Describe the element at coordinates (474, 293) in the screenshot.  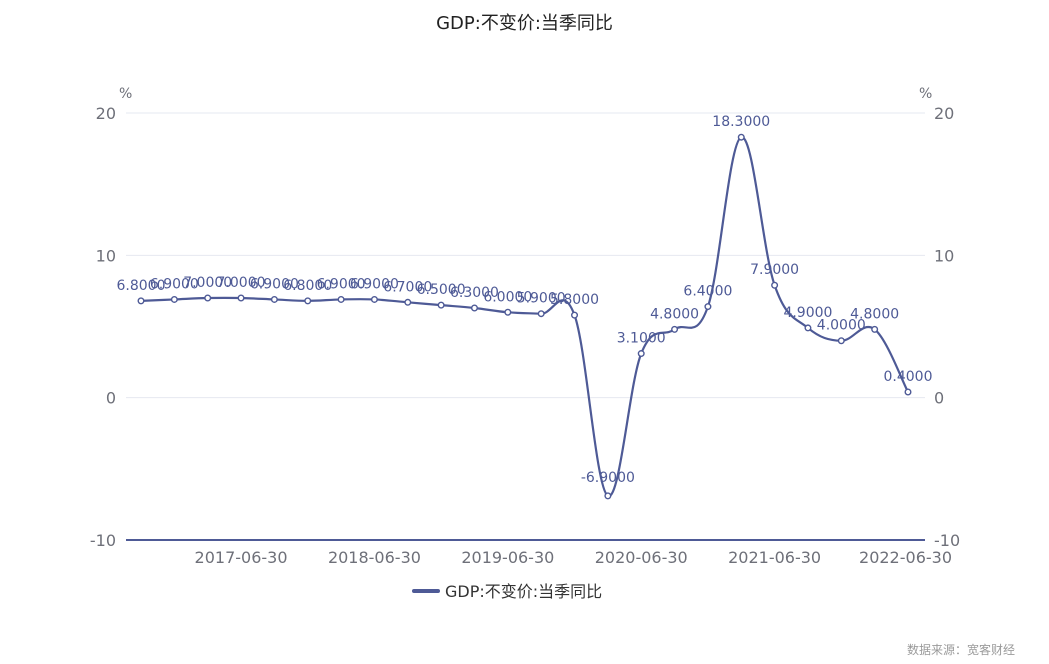
I see `data-label: 6.3000` at that location.